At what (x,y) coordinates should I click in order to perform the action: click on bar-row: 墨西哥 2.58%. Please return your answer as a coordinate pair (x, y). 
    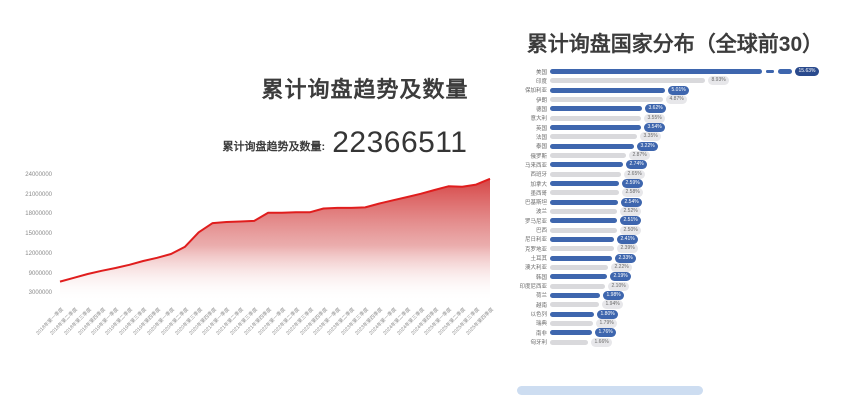
    Looking at the image, I should click on (683, 193).